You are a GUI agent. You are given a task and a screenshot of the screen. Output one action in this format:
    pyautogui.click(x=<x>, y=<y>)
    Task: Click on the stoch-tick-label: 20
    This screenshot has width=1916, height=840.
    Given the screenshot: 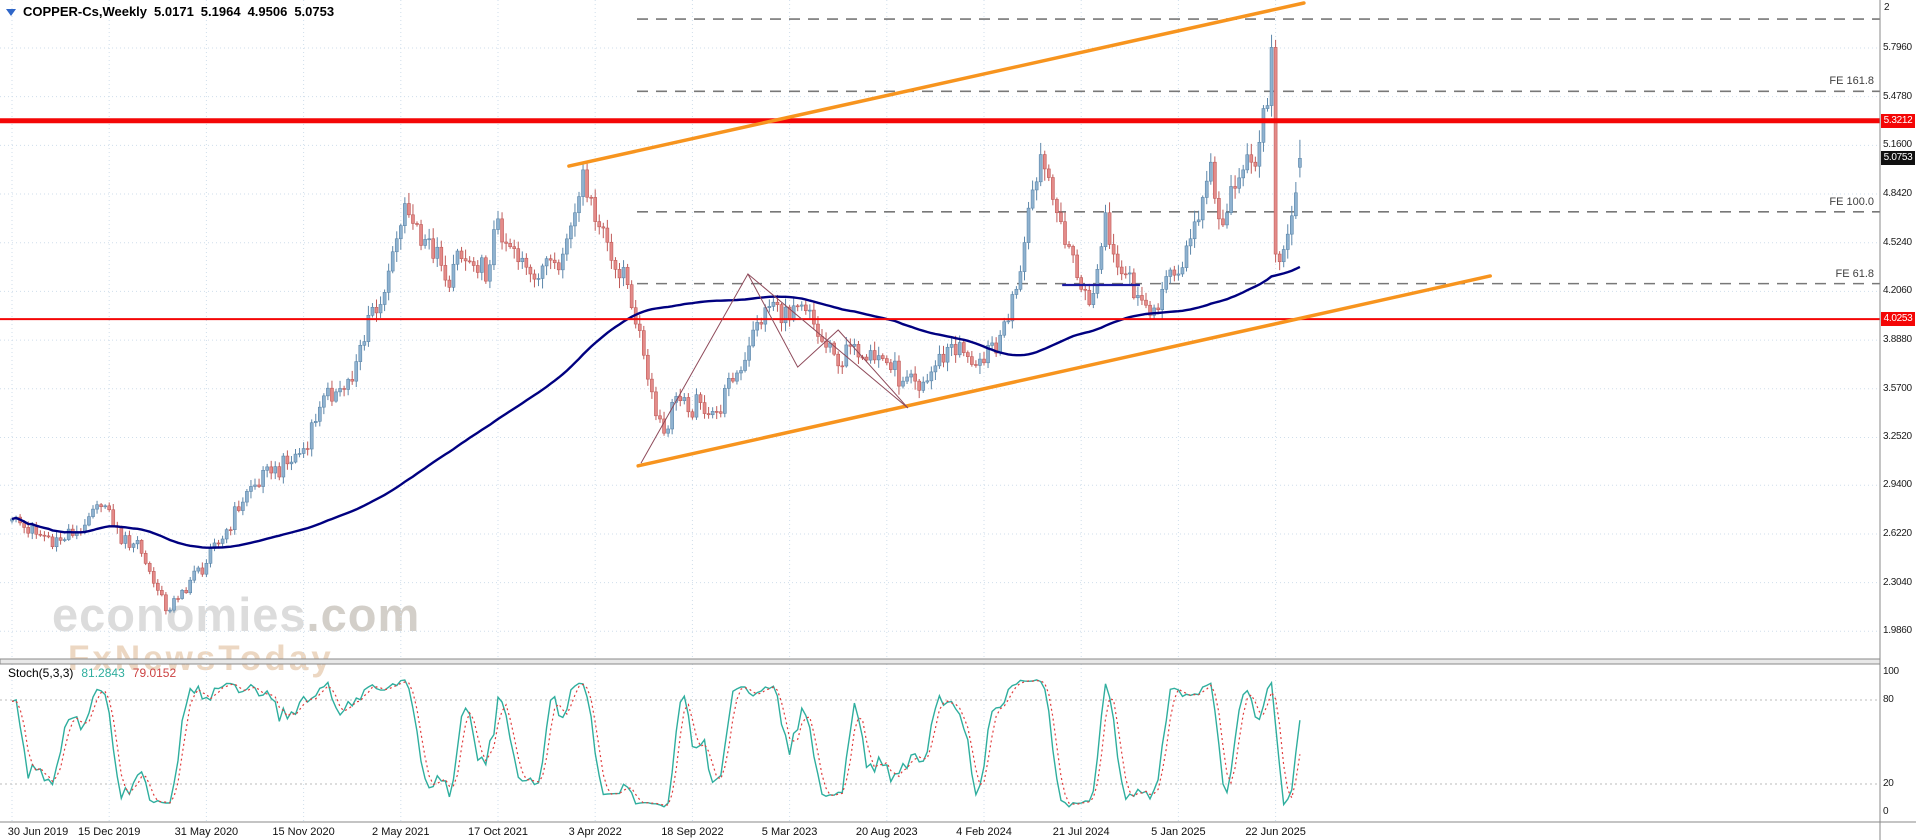 What is the action you would take?
    pyautogui.click(x=1888, y=783)
    